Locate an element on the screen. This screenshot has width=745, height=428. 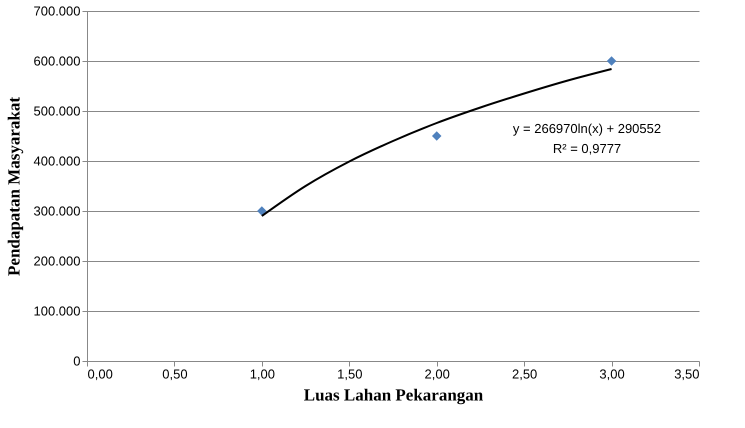
y-tick-label: 300.000 is located at coordinates (57, 211).